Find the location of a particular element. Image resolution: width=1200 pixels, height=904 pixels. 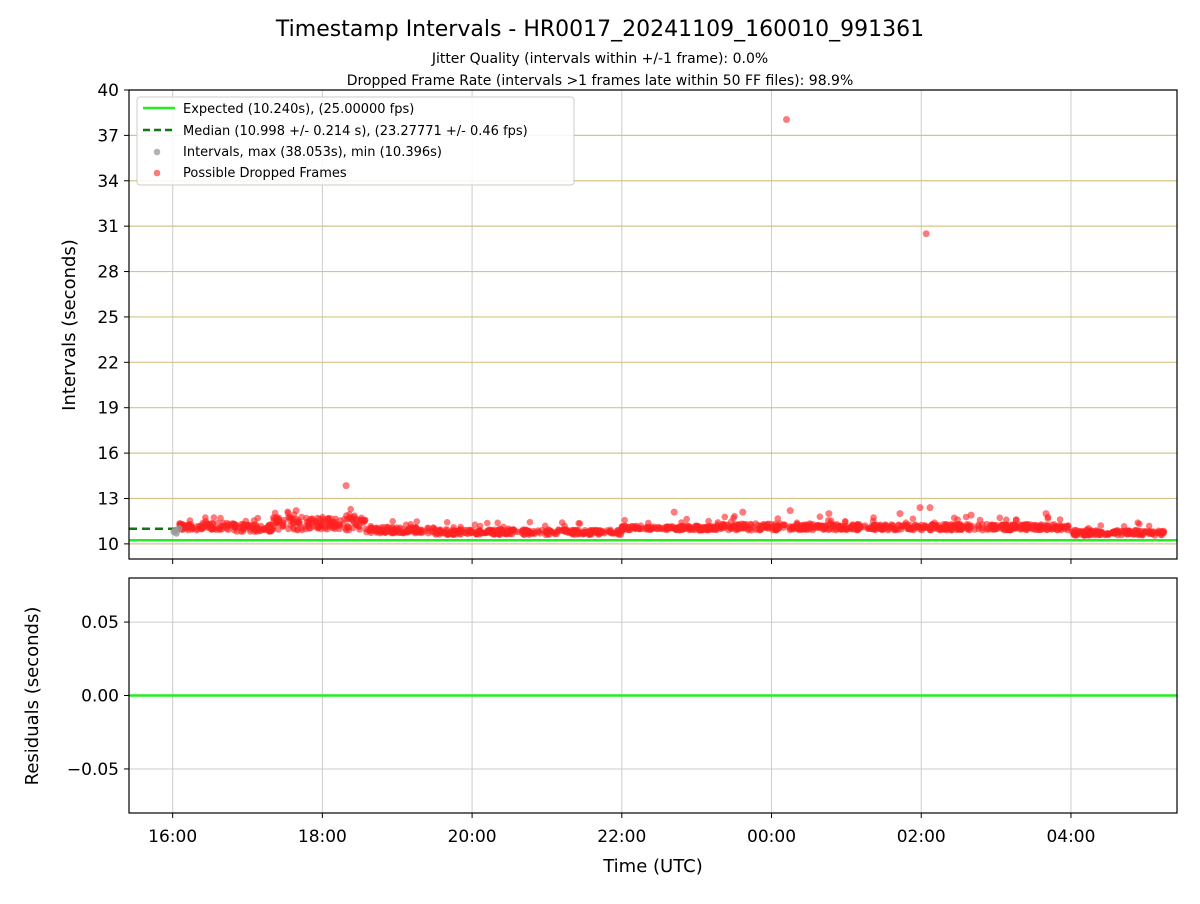

legend-swatch-dropped is located at coordinates (157, 173).